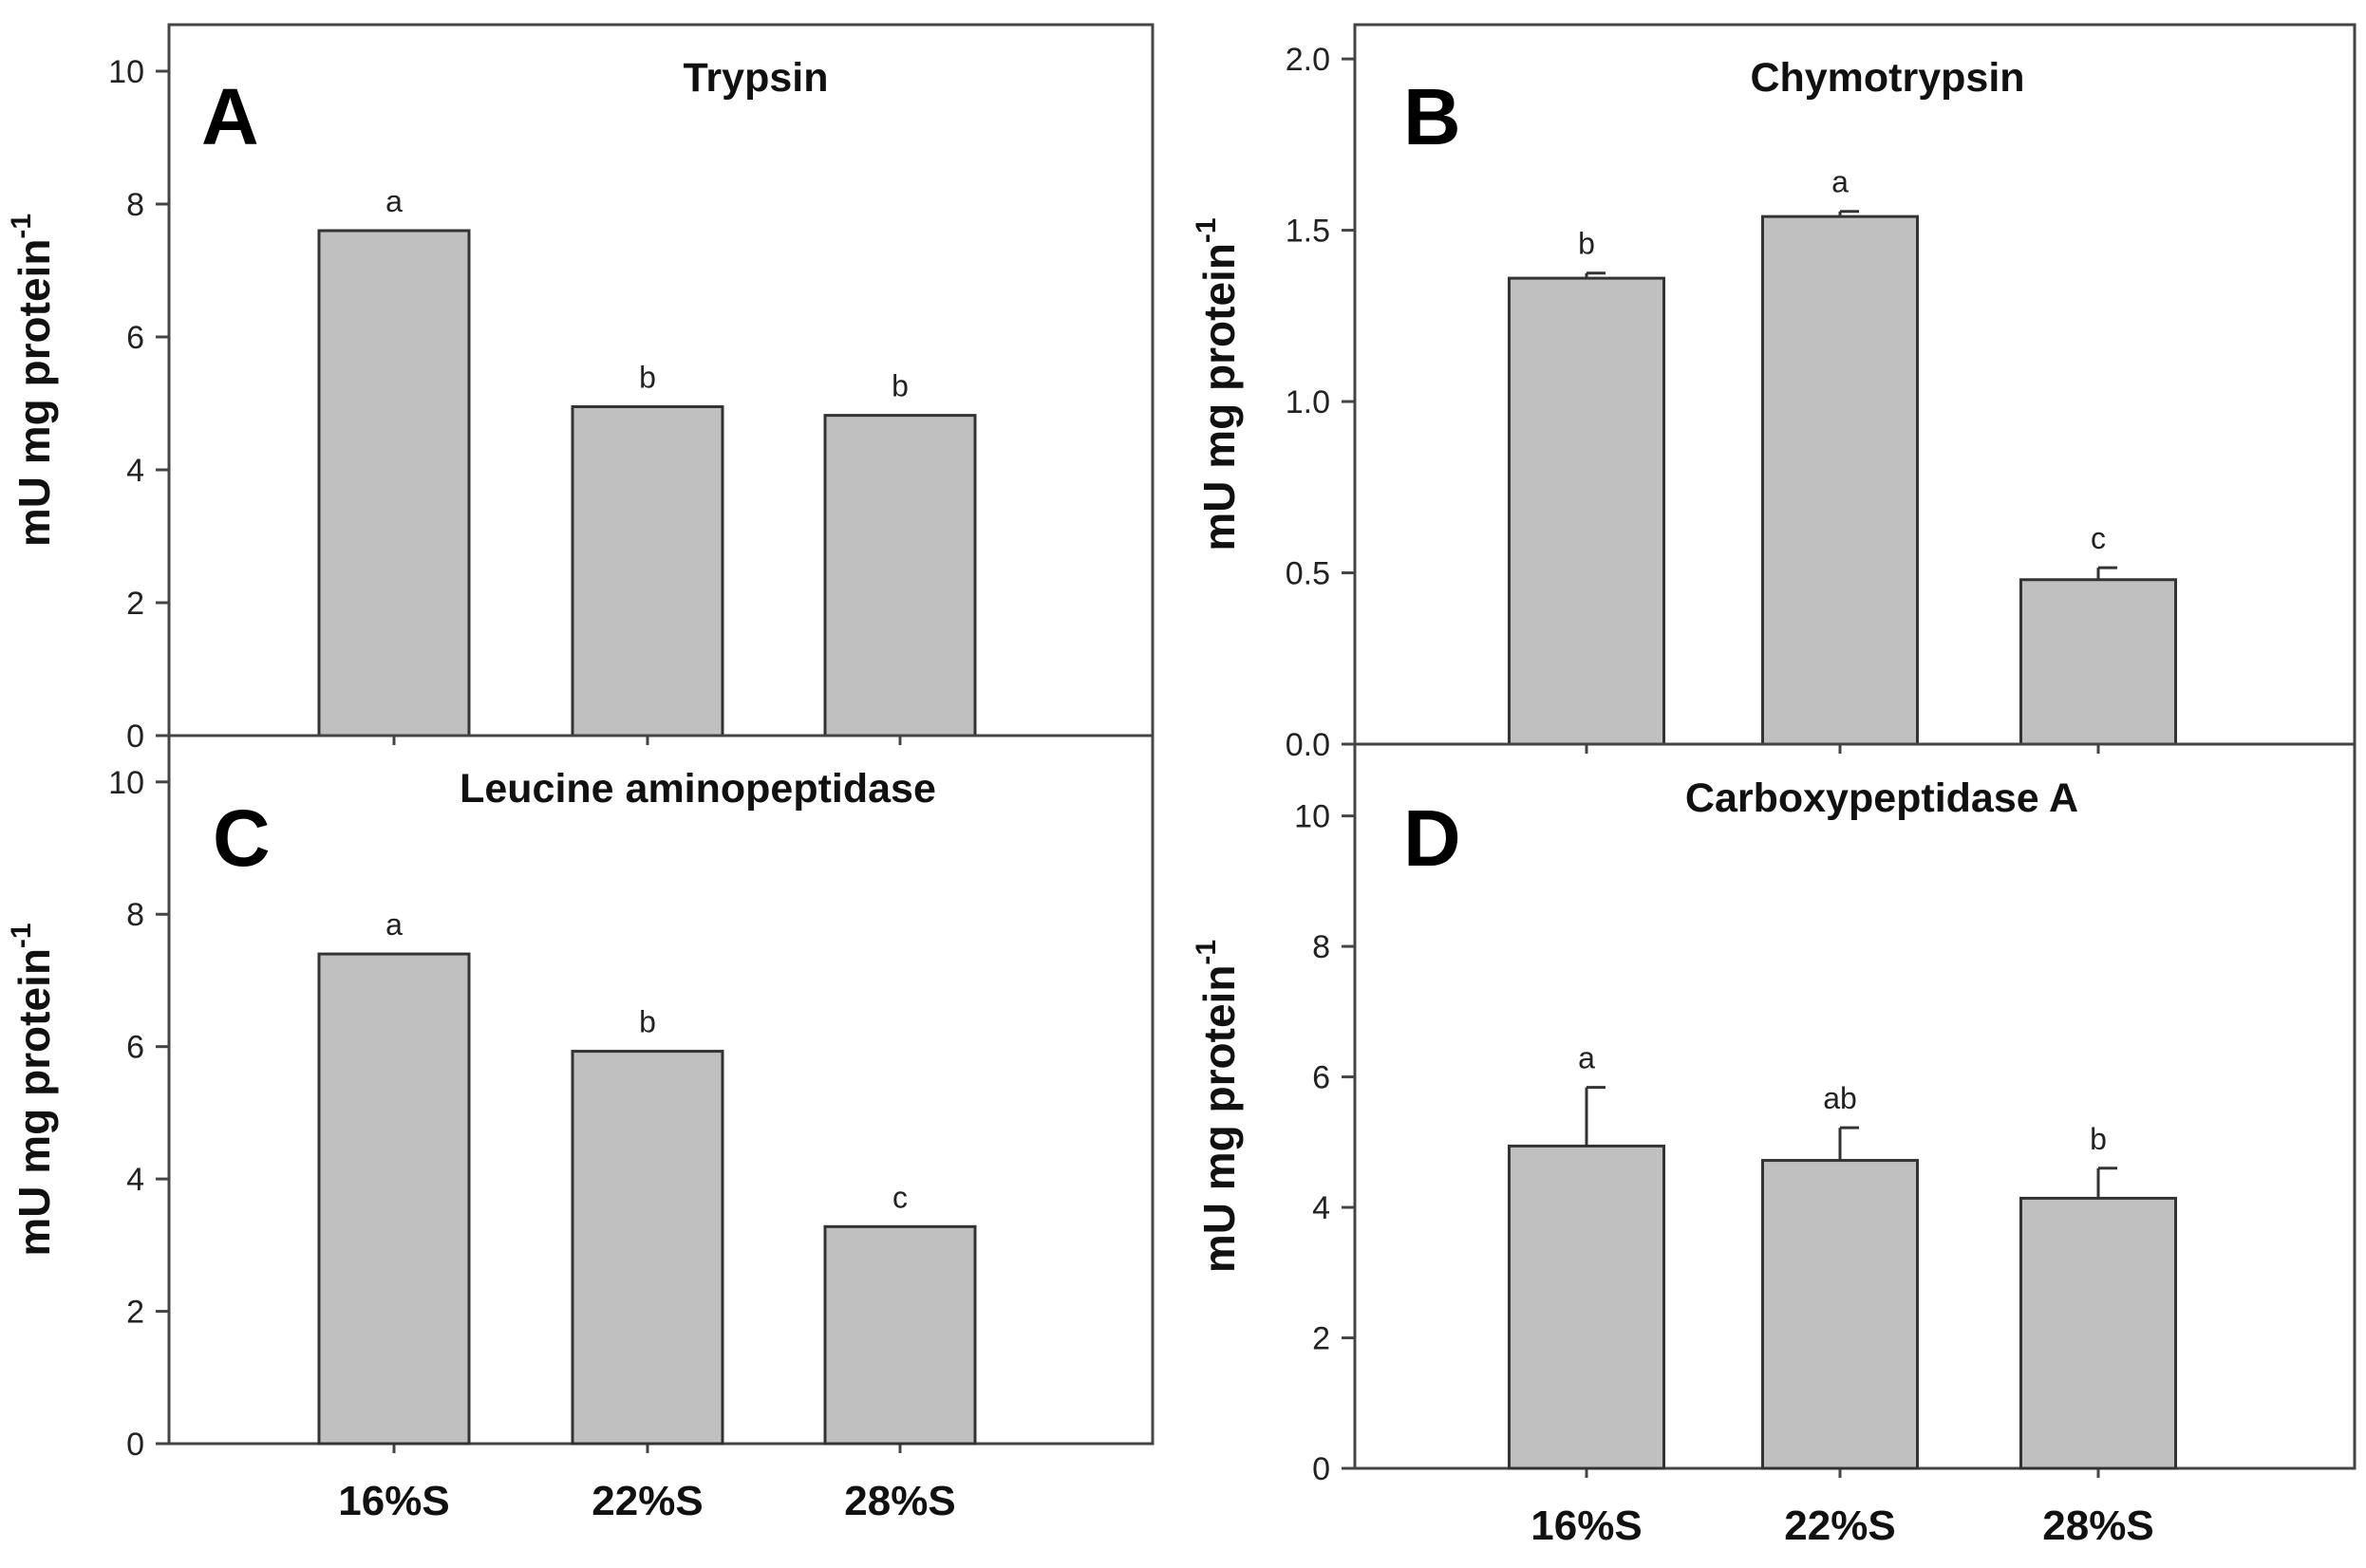  I want to click on panel-title: Chymotrypsin, so click(1887, 78).